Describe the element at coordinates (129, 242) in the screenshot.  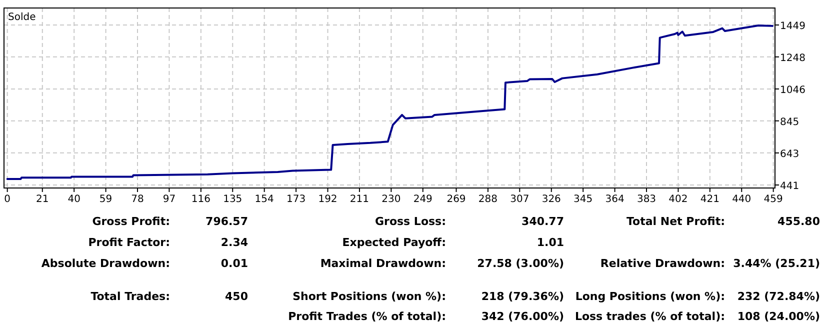
I see `text: Profit Factor:` at that location.